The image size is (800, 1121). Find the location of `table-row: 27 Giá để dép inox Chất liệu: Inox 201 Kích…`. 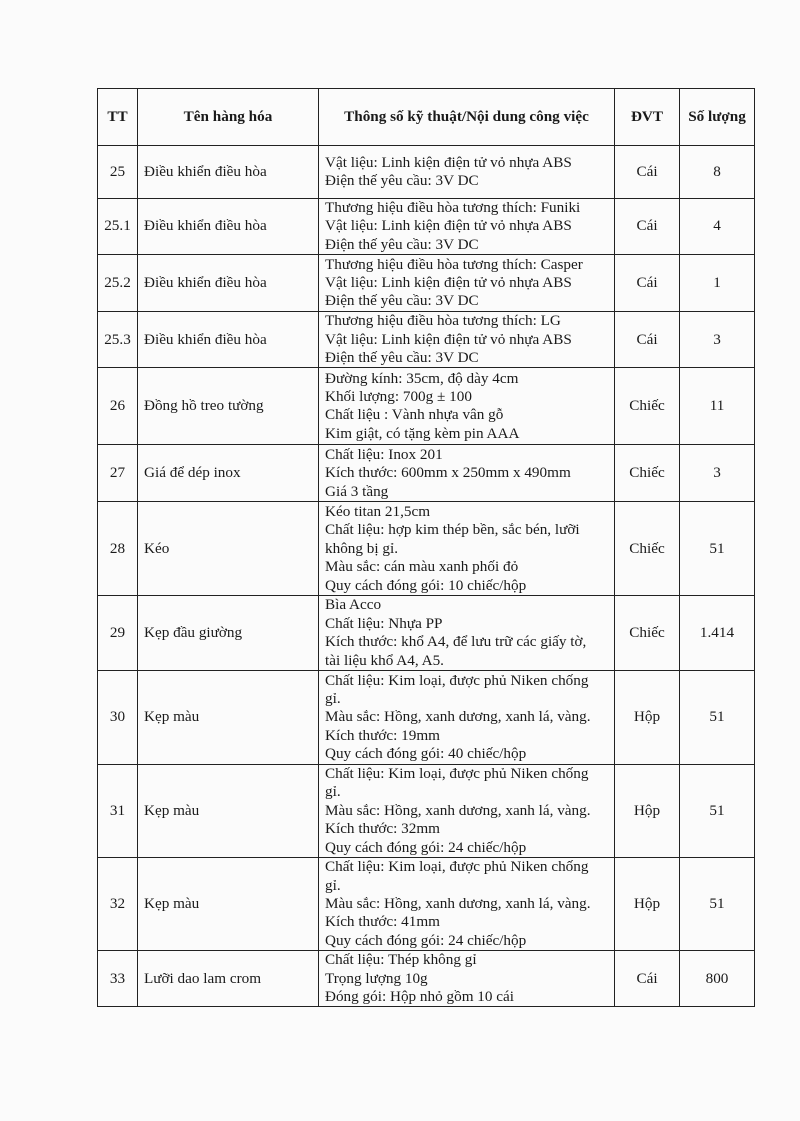

table-row: 27 Giá để dép inox Chất liệu: Inox 201 Kích… is located at coordinates (426, 473).